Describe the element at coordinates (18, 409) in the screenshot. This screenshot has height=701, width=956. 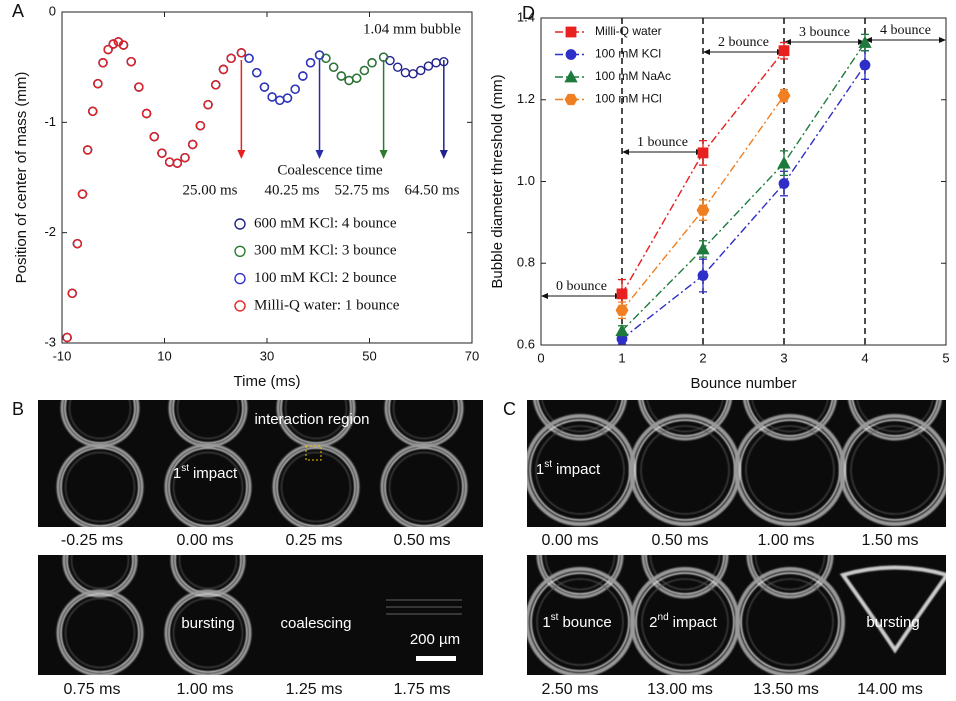
I see `panel-label: B` at that location.